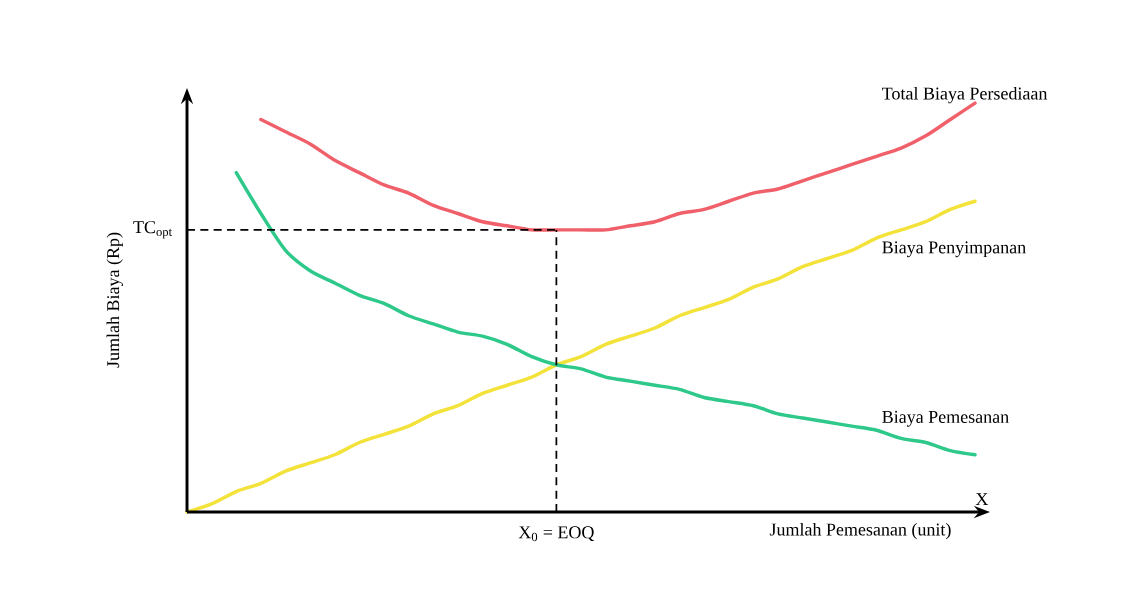 Image resolution: width=1126 pixels, height=592 pixels. Describe the element at coordinates (860, 531) in the screenshot. I see `x-axis-title: Jumlah Pemesanan (unit)` at that location.